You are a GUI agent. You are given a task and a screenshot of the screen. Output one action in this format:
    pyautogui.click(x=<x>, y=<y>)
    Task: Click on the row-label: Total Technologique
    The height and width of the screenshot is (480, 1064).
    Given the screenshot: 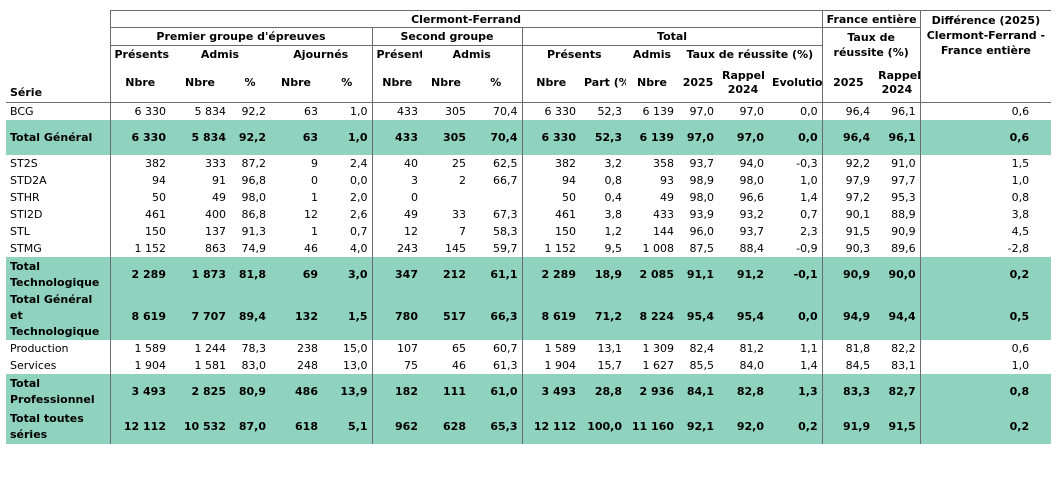 What is the action you would take?
    pyautogui.click(x=58, y=274)
    